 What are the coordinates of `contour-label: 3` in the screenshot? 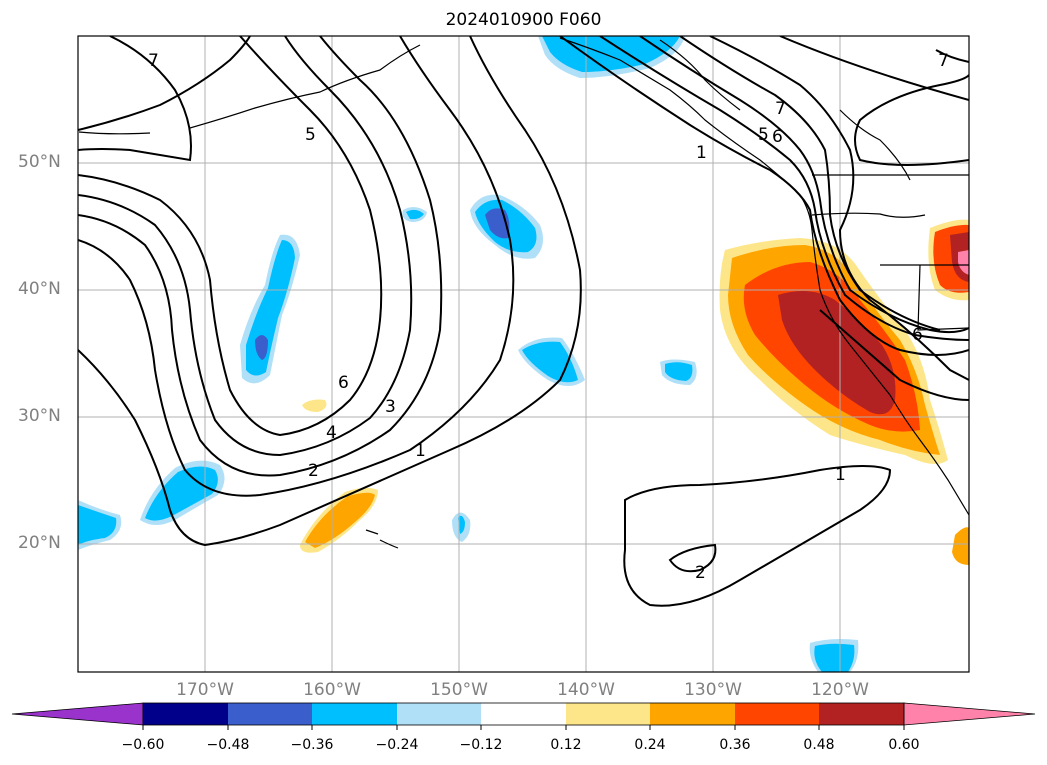 It's located at (390, 407).